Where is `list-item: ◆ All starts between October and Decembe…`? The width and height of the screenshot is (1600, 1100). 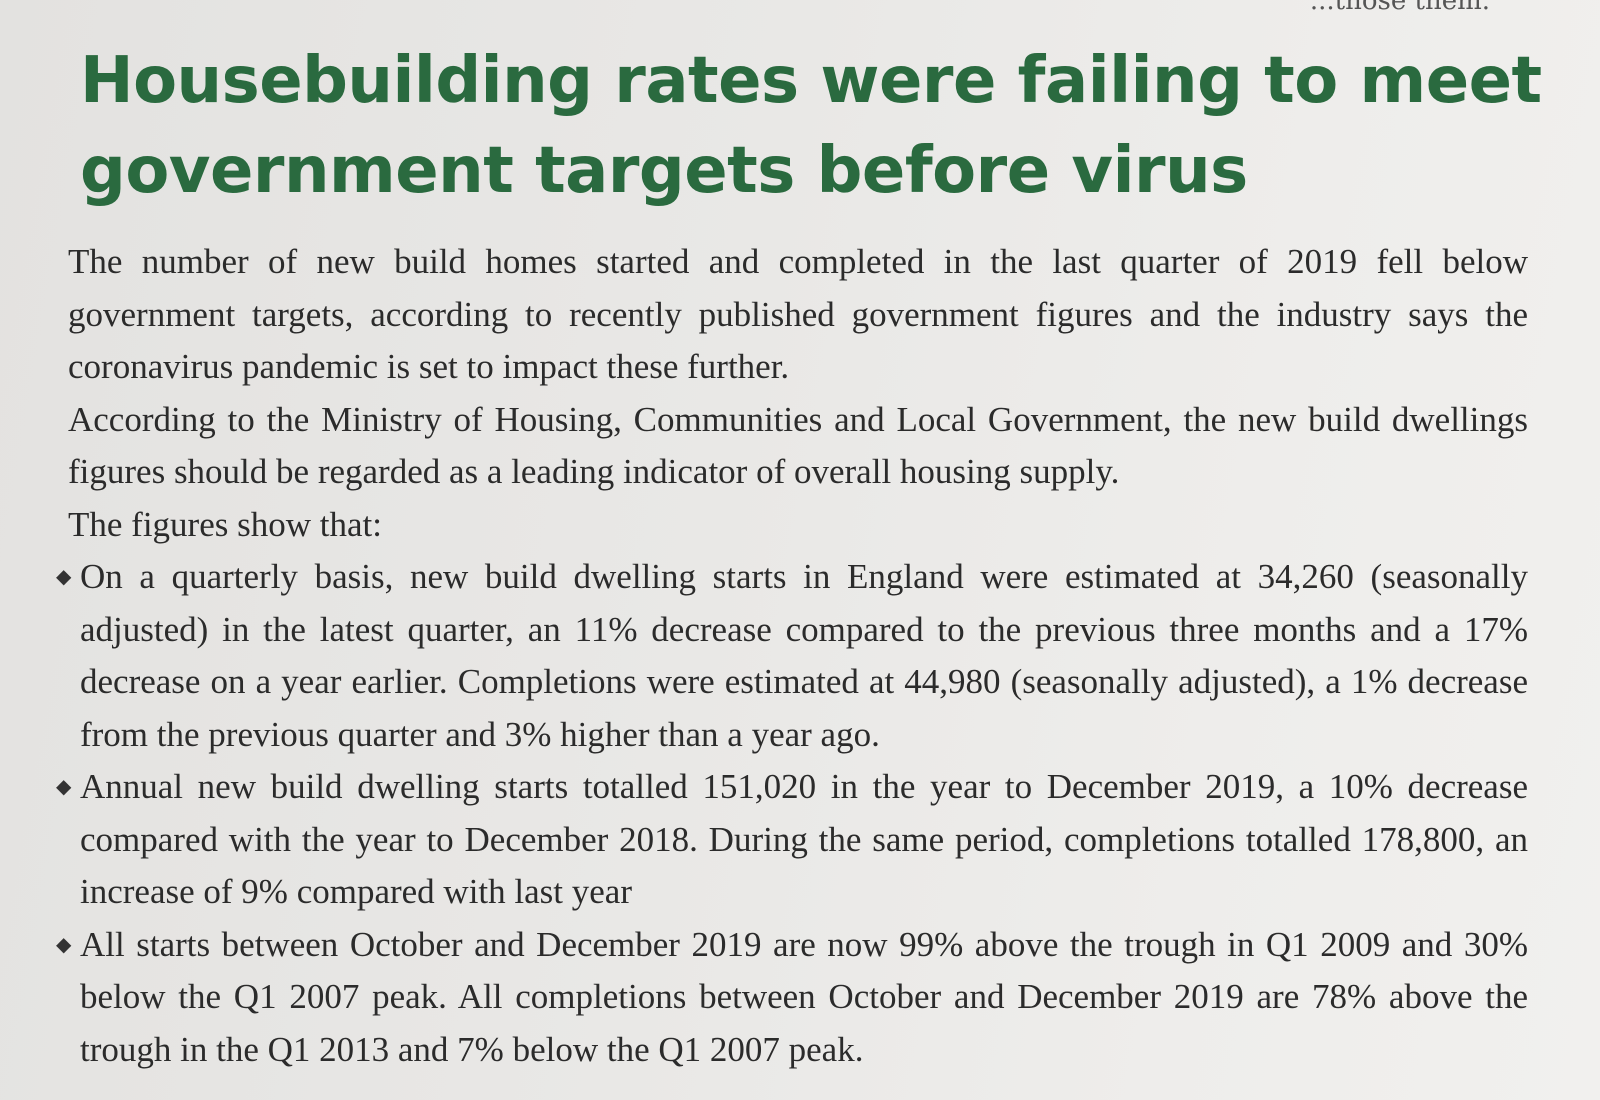 list-item: ◆ All starts between October and Decembe… is located at coordinates (792, 998).